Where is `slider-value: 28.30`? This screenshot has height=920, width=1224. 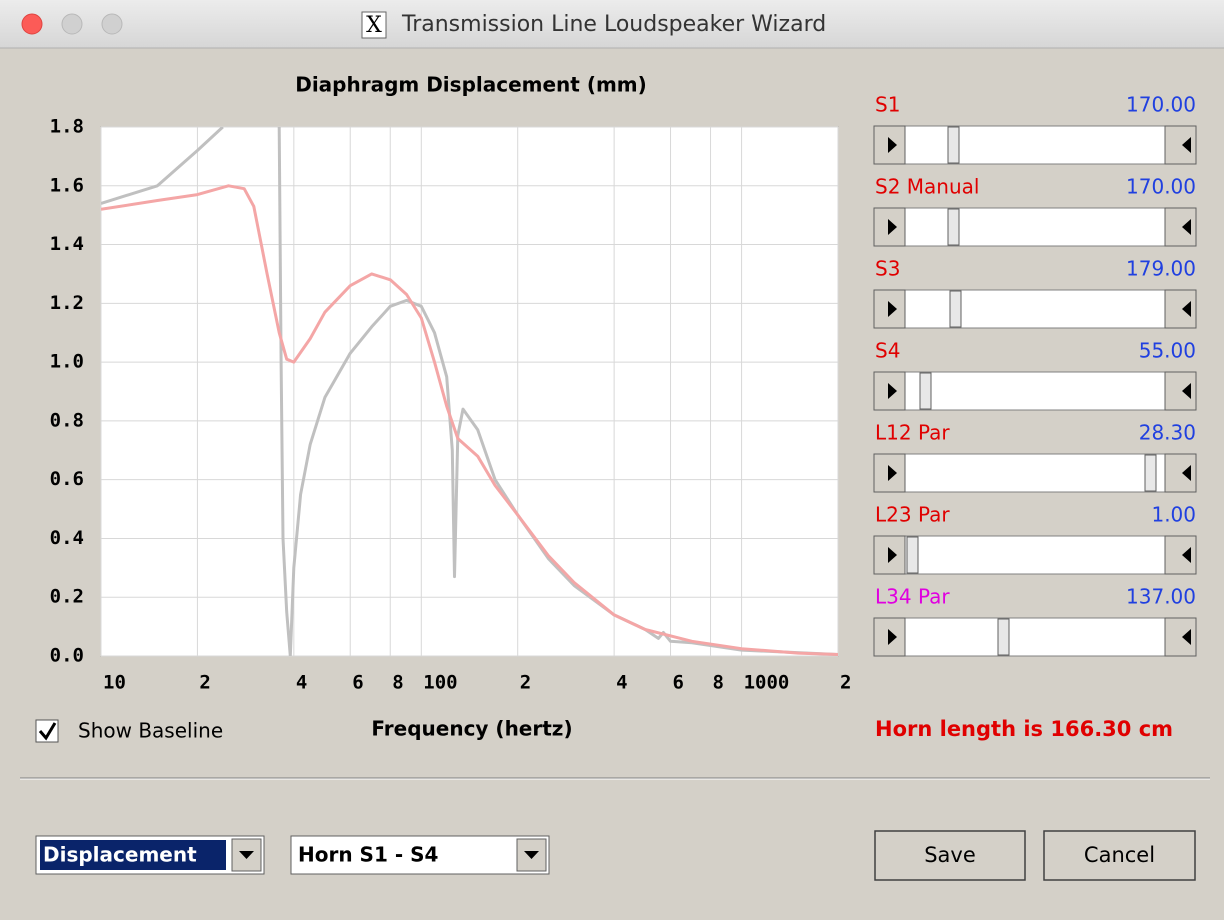 slider-value: 28.30 is located at coordinates (1167, 433).